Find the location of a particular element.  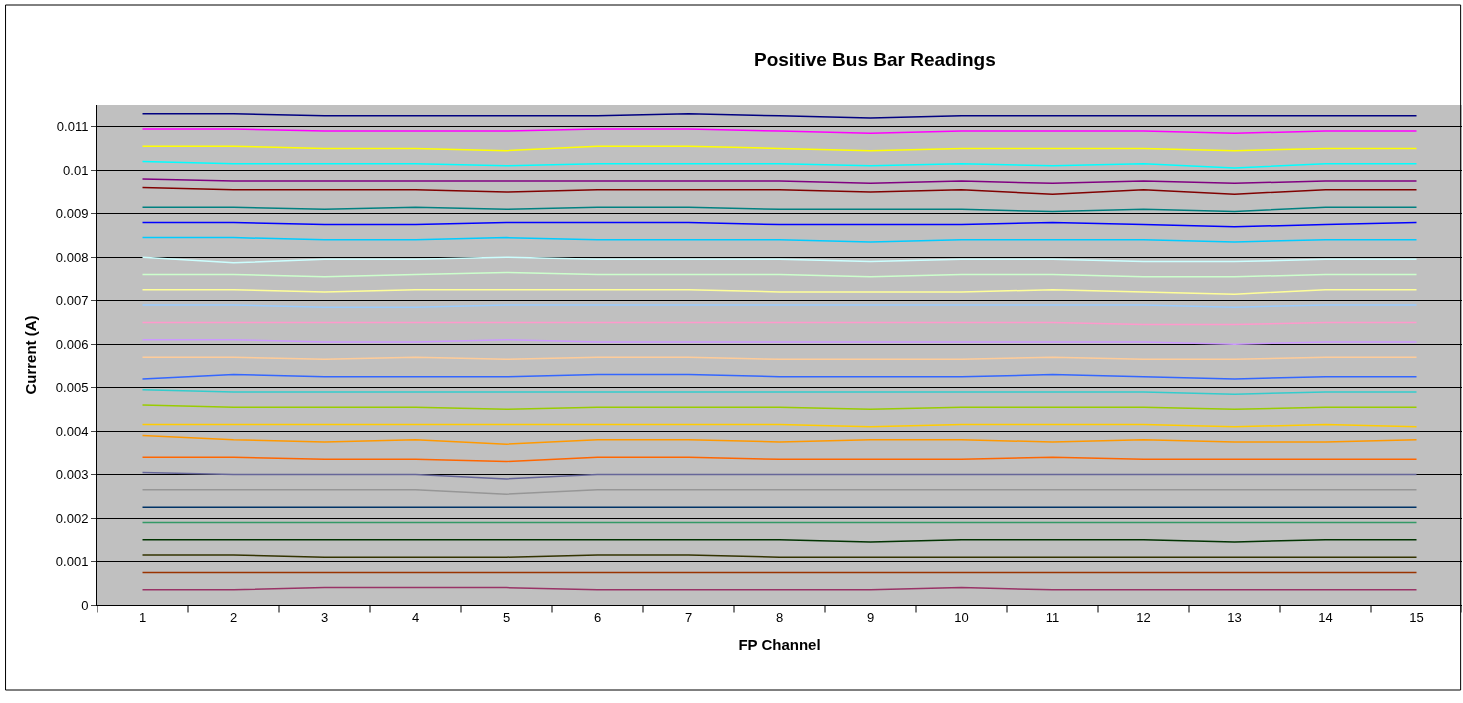

y-tick-label: 0.008 is located at coordinates (72, 257).